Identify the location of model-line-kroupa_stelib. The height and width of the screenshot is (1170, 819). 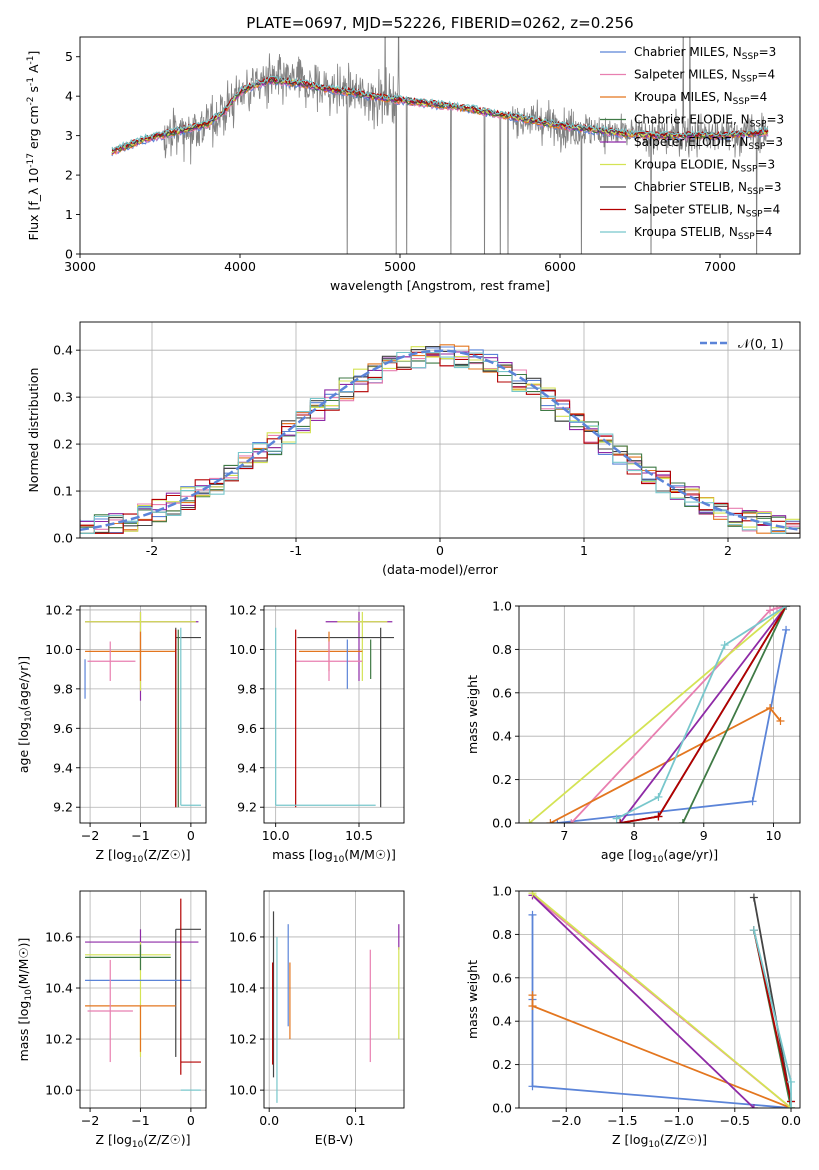
(440, 113).